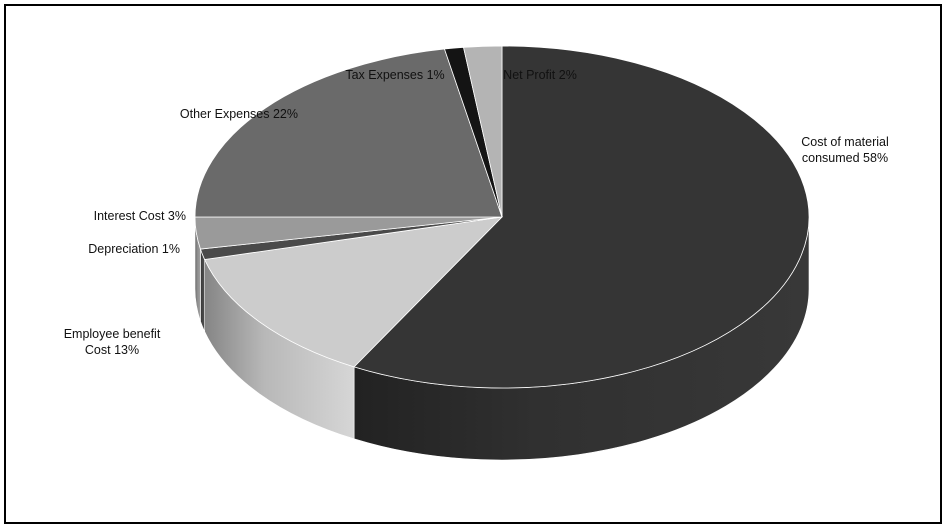 This screenshot has width=952, height=524. What do you see at coordinates (845, 142) in the screenshot?
I see `slice-label-line: Cost of material` at bounding box center [845, 142].